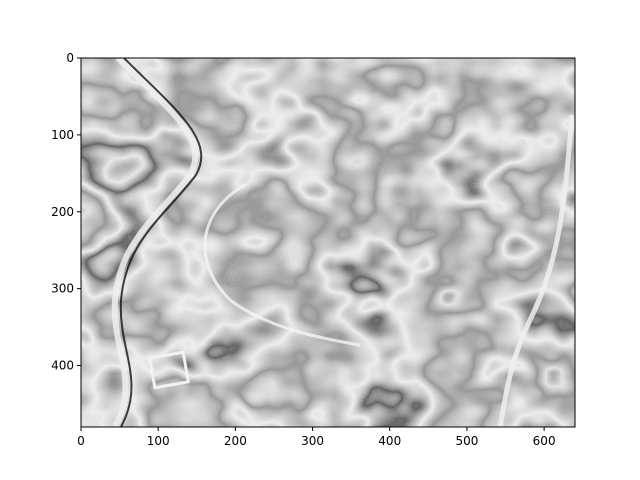 The image size is (640, 480). Describe the element at coordinates (544, 441) in the screenshot. I see `x-tick-label: 600` at that location.